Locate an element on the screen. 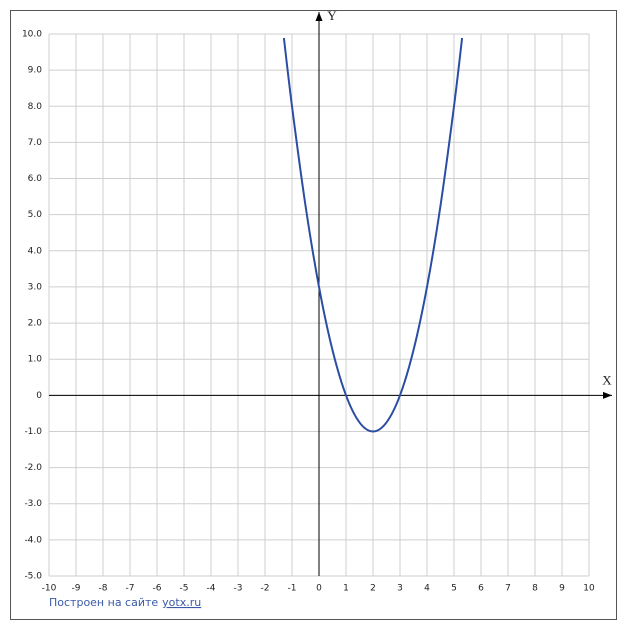  y-arrow is located at coordinates (319, 16).